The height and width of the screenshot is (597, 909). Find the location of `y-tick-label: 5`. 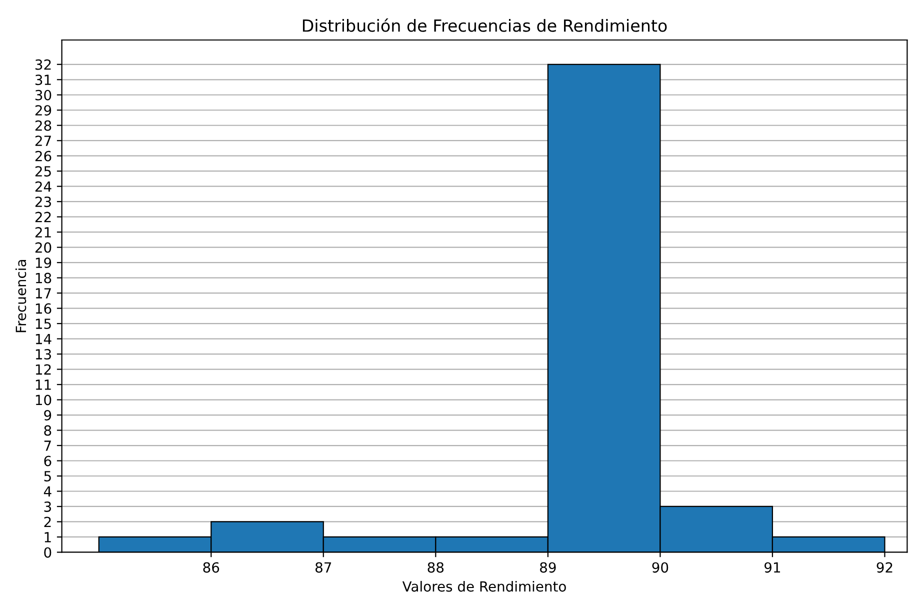

y-tick-label: 5 is located at coordinates (47, 476).